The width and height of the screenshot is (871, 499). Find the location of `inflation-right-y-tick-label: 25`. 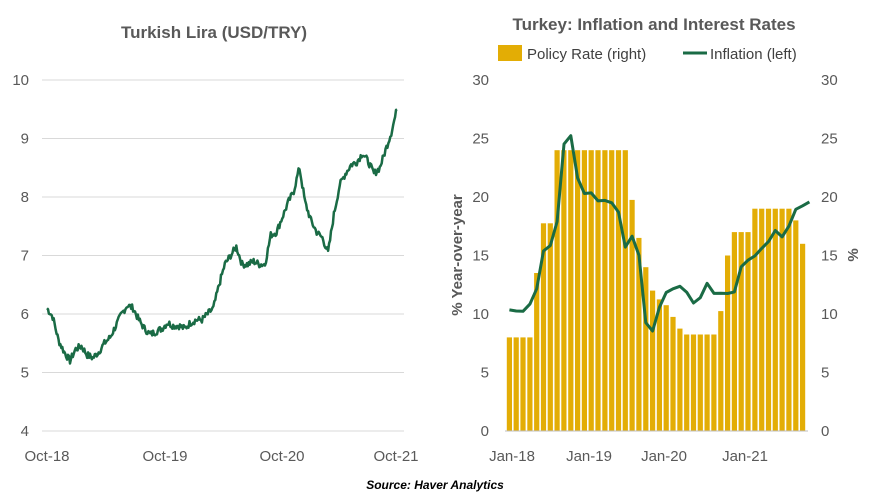

inflation-right-y-tick-label: 25 is located at coordinates (829, 139).